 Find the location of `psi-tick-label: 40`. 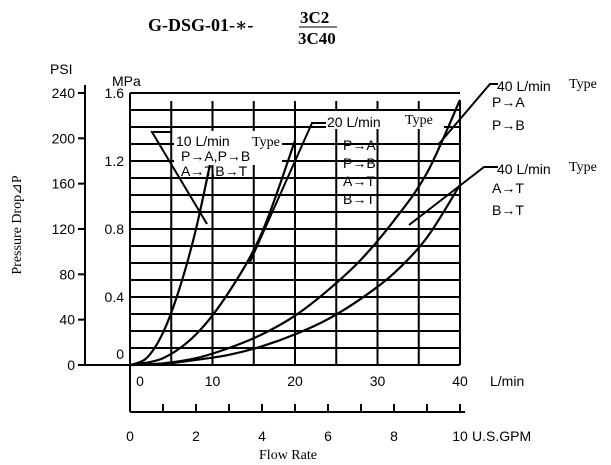

psi-tick-label: 40 is located at coordinates (67, 320).